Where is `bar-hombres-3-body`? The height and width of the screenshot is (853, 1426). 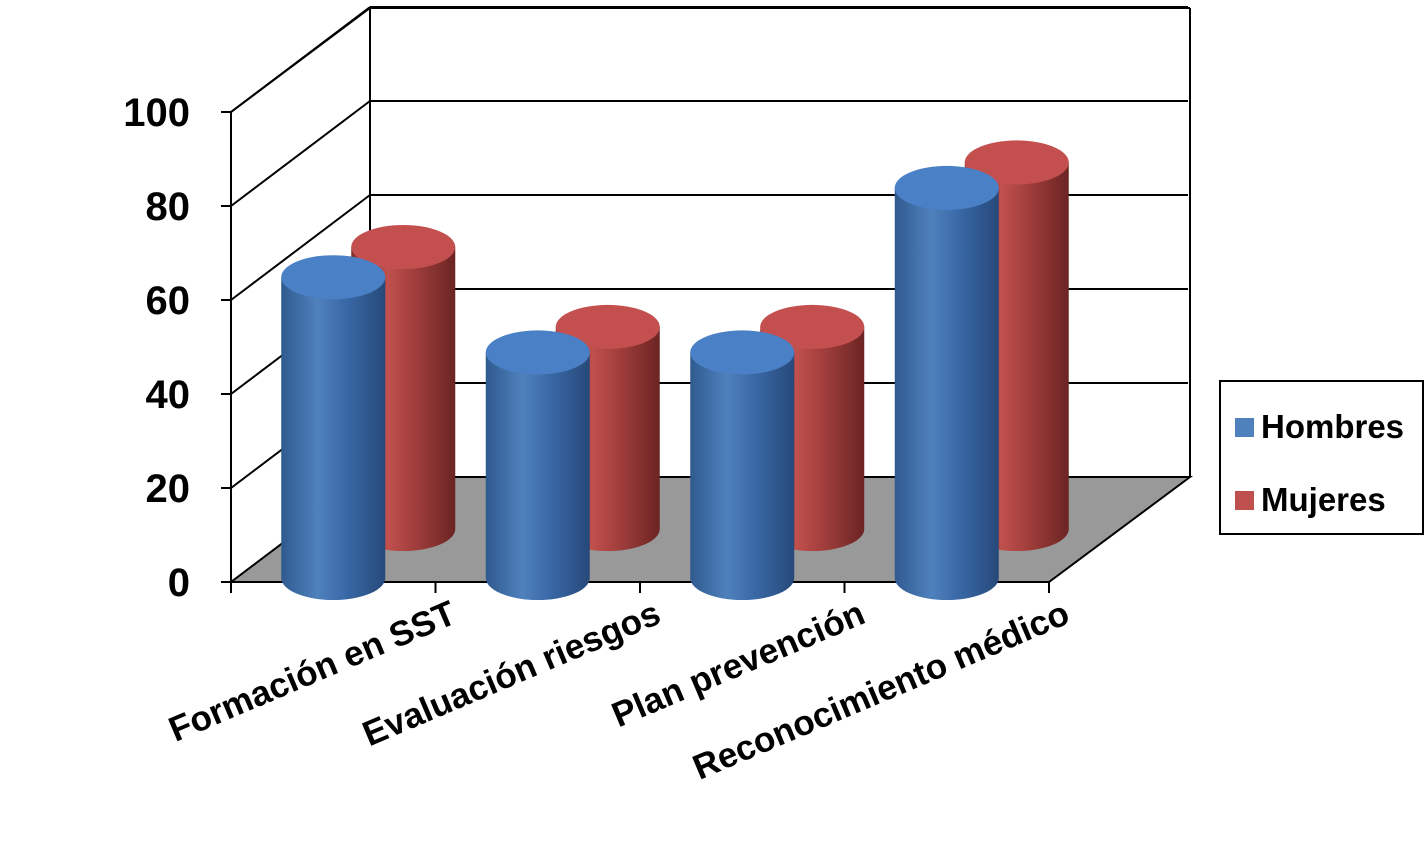
bar-hombres-3-body is located at coordinates (946, 393).